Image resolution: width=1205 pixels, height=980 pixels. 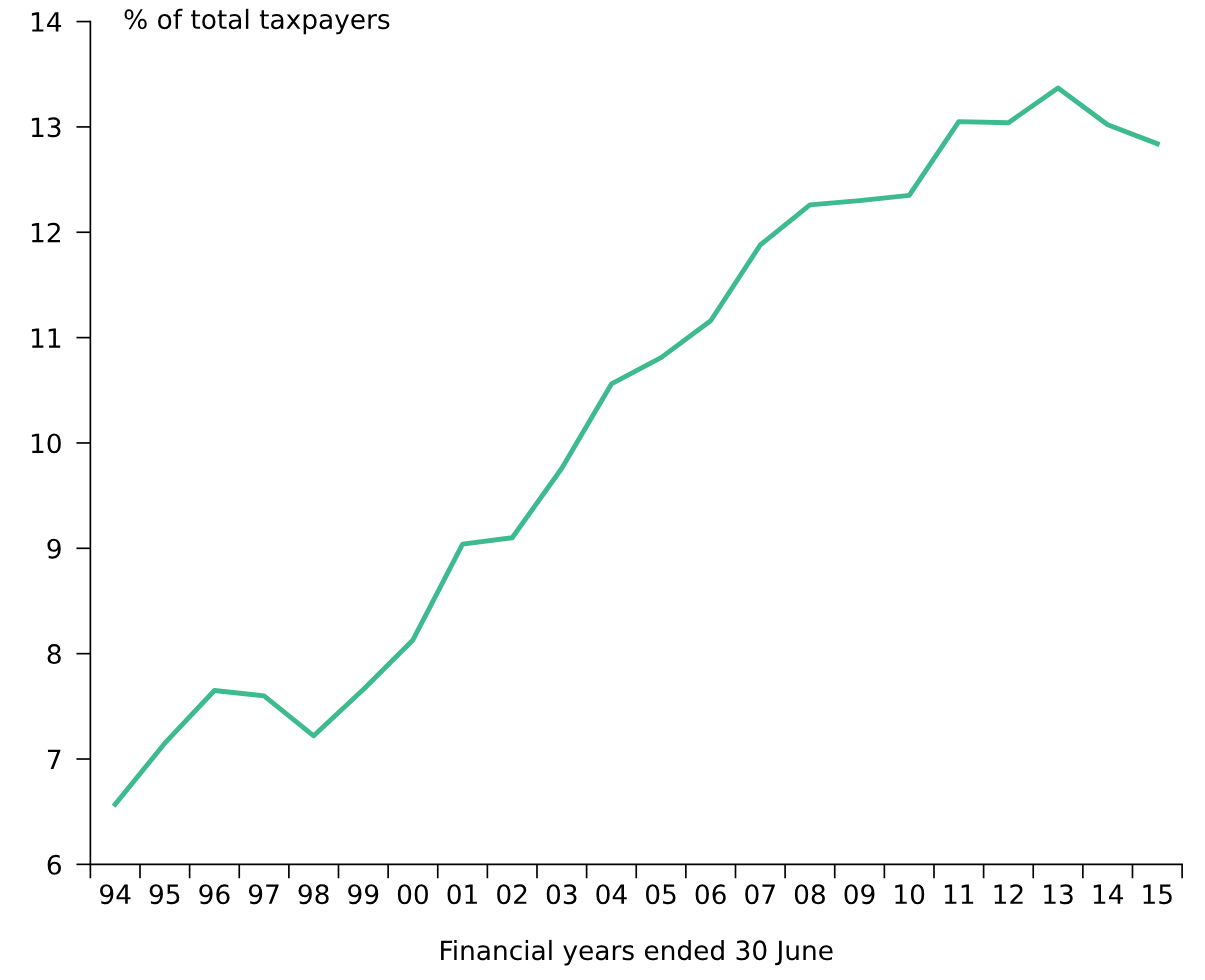 I want to click on y-tick-label: 9, so click(x=54, y=548).